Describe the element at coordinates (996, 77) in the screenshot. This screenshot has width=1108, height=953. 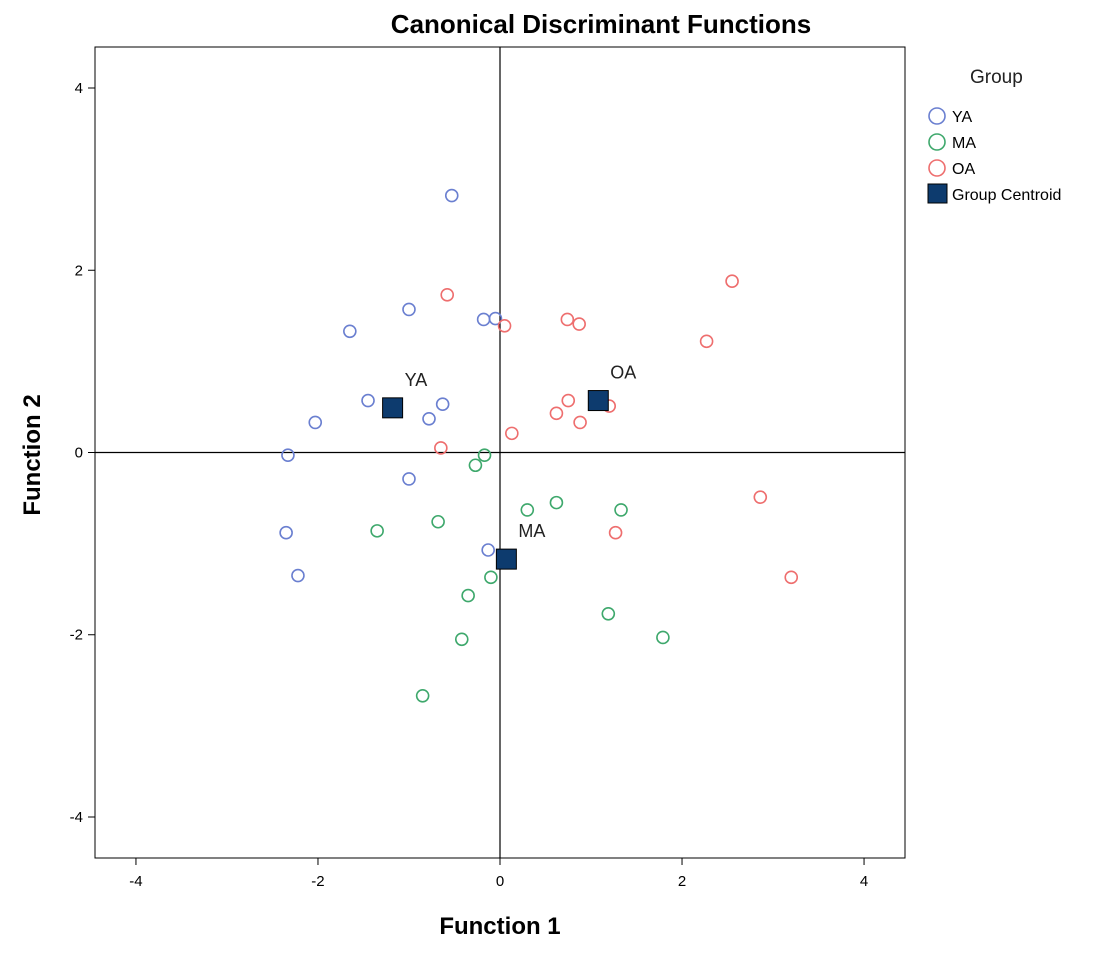
I see `legend-title: Group` at that location.